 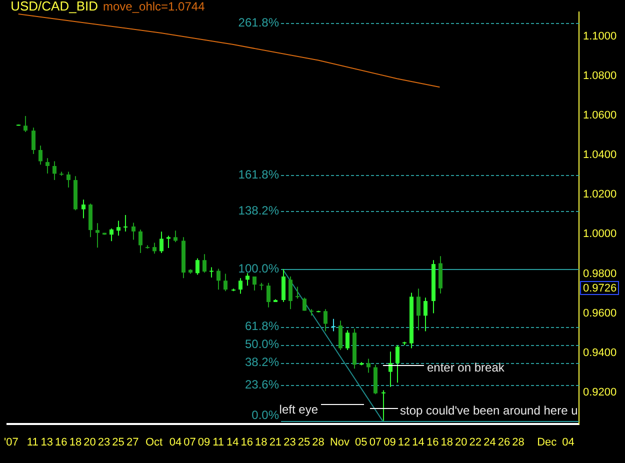 What do you see at coordinates (600, 155) in the screenshot?
I see `y-tick-label: 1.0400` at bounding box center [600, 155].